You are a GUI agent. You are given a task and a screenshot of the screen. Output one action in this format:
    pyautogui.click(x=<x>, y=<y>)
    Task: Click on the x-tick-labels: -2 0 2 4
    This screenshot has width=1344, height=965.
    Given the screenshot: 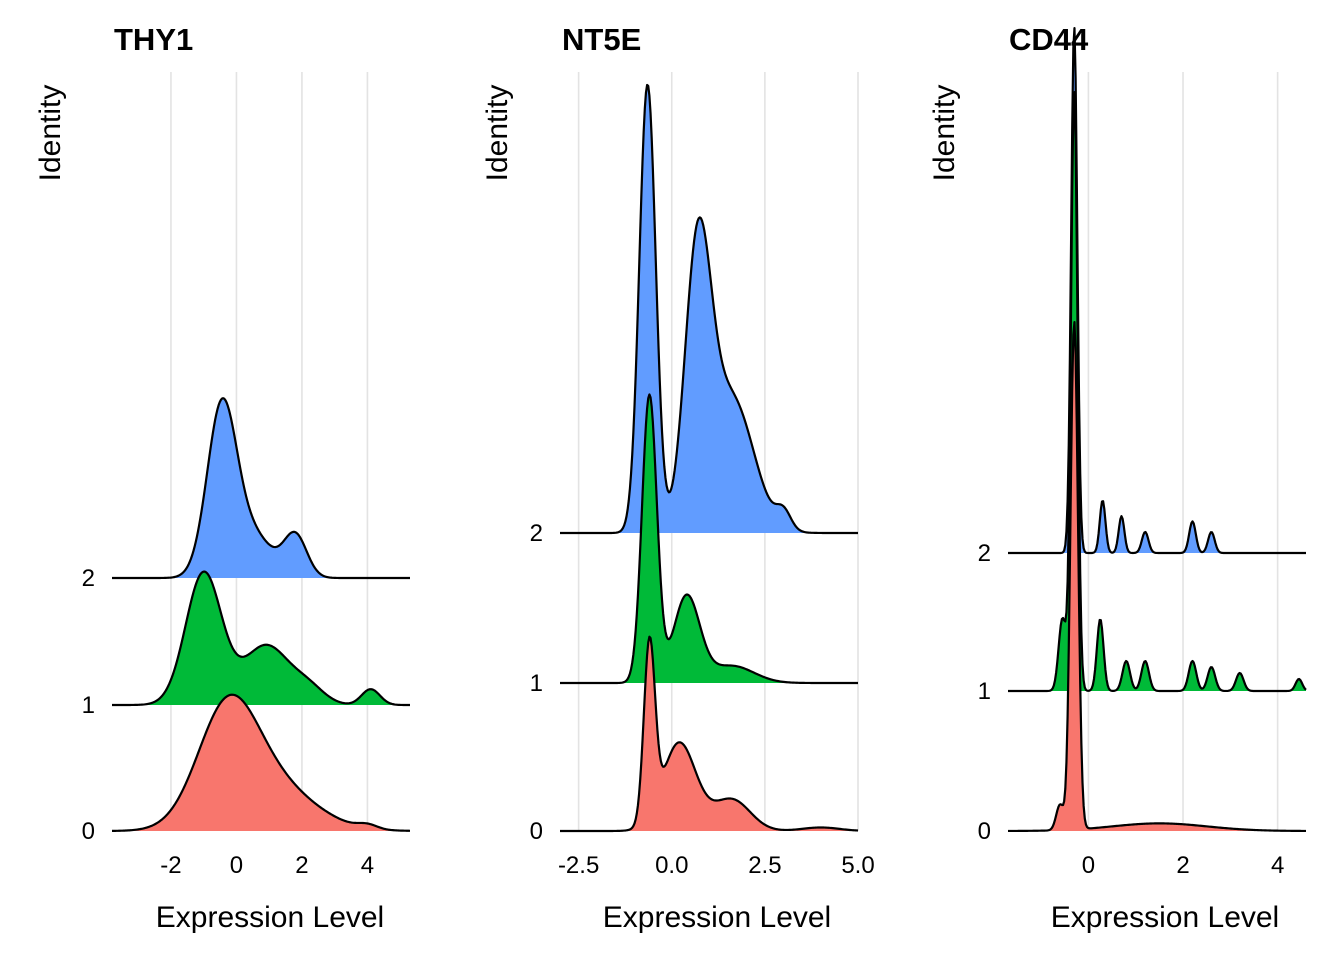 What is the action you would take?
    pyautogui.click(x=267, y=865)
    